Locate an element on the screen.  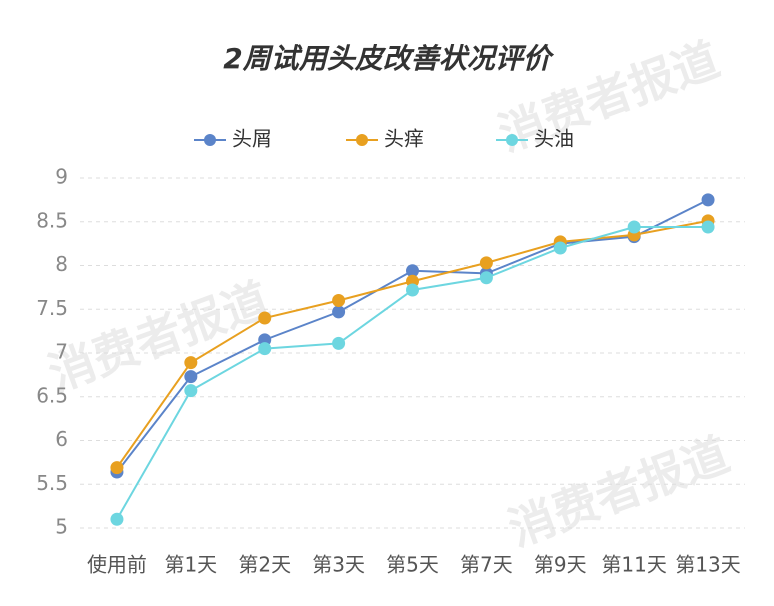
x-tick-label: 第2天 is located at coordinates (264, 565).